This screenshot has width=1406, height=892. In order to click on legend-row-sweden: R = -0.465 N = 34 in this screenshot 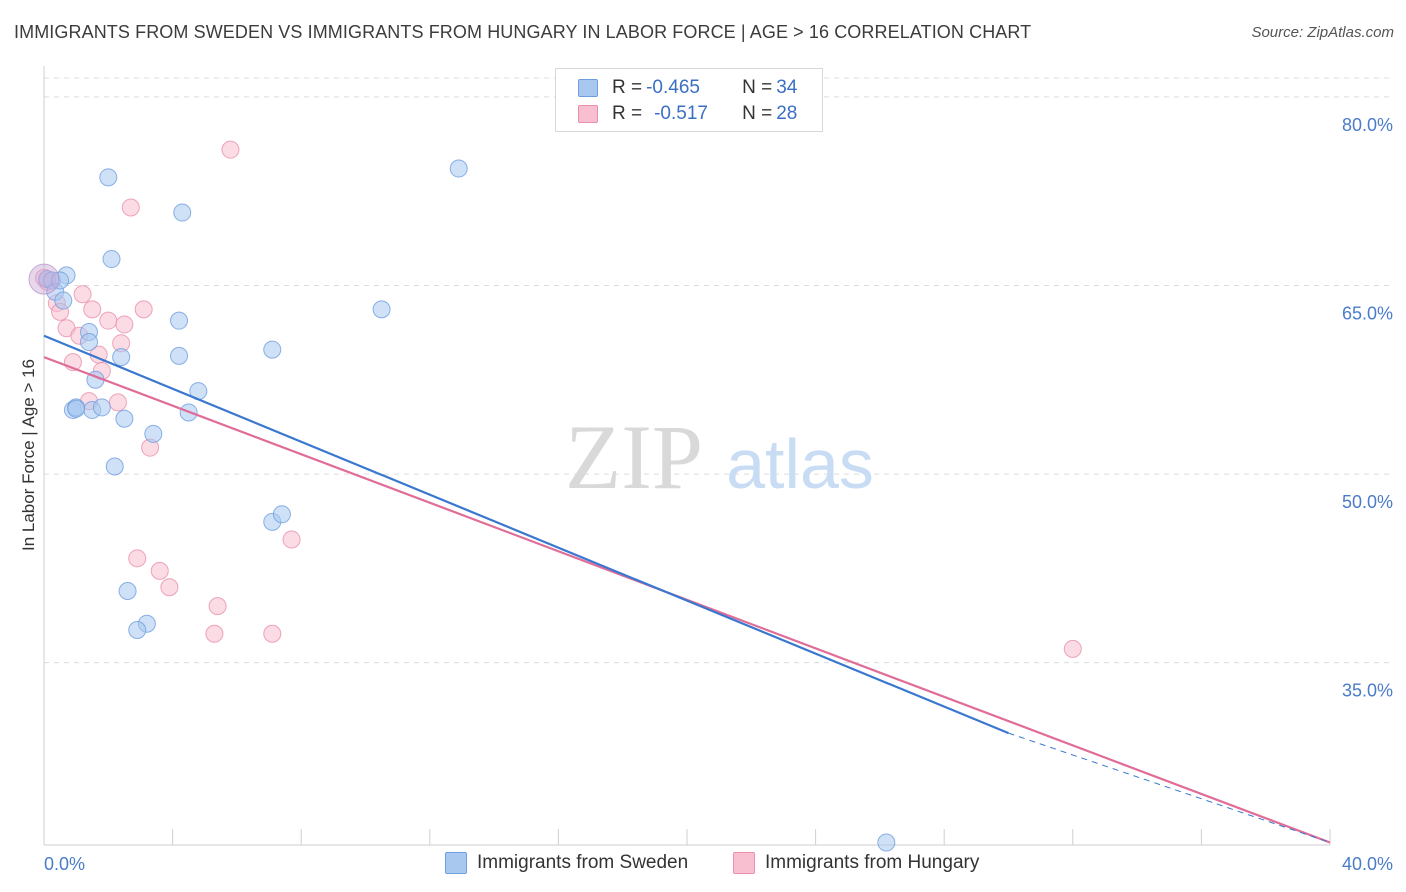, I will do `click(687, 88)`.